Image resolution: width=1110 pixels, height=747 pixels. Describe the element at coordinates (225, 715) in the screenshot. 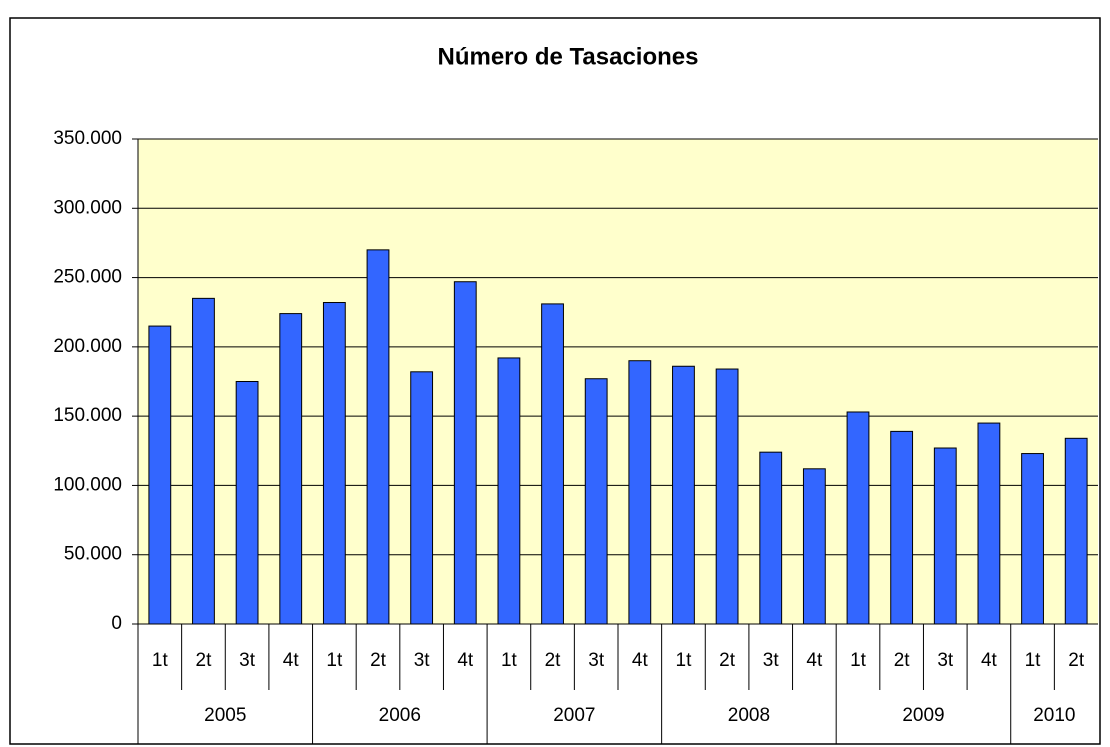

I see `x-group-label: 2005` at that location.